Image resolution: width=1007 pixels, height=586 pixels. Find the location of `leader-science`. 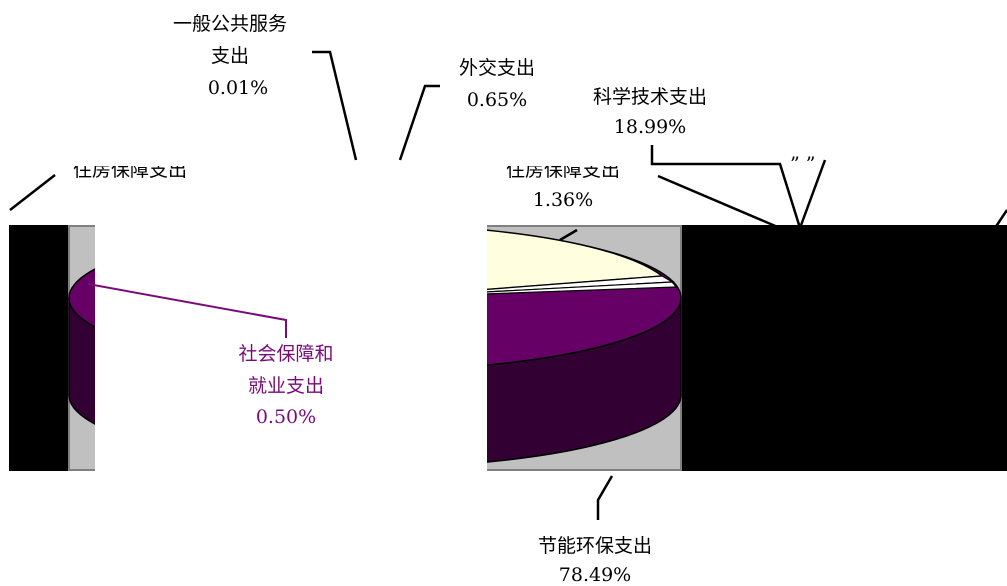

leader-science is located at coordinates (726, 187).